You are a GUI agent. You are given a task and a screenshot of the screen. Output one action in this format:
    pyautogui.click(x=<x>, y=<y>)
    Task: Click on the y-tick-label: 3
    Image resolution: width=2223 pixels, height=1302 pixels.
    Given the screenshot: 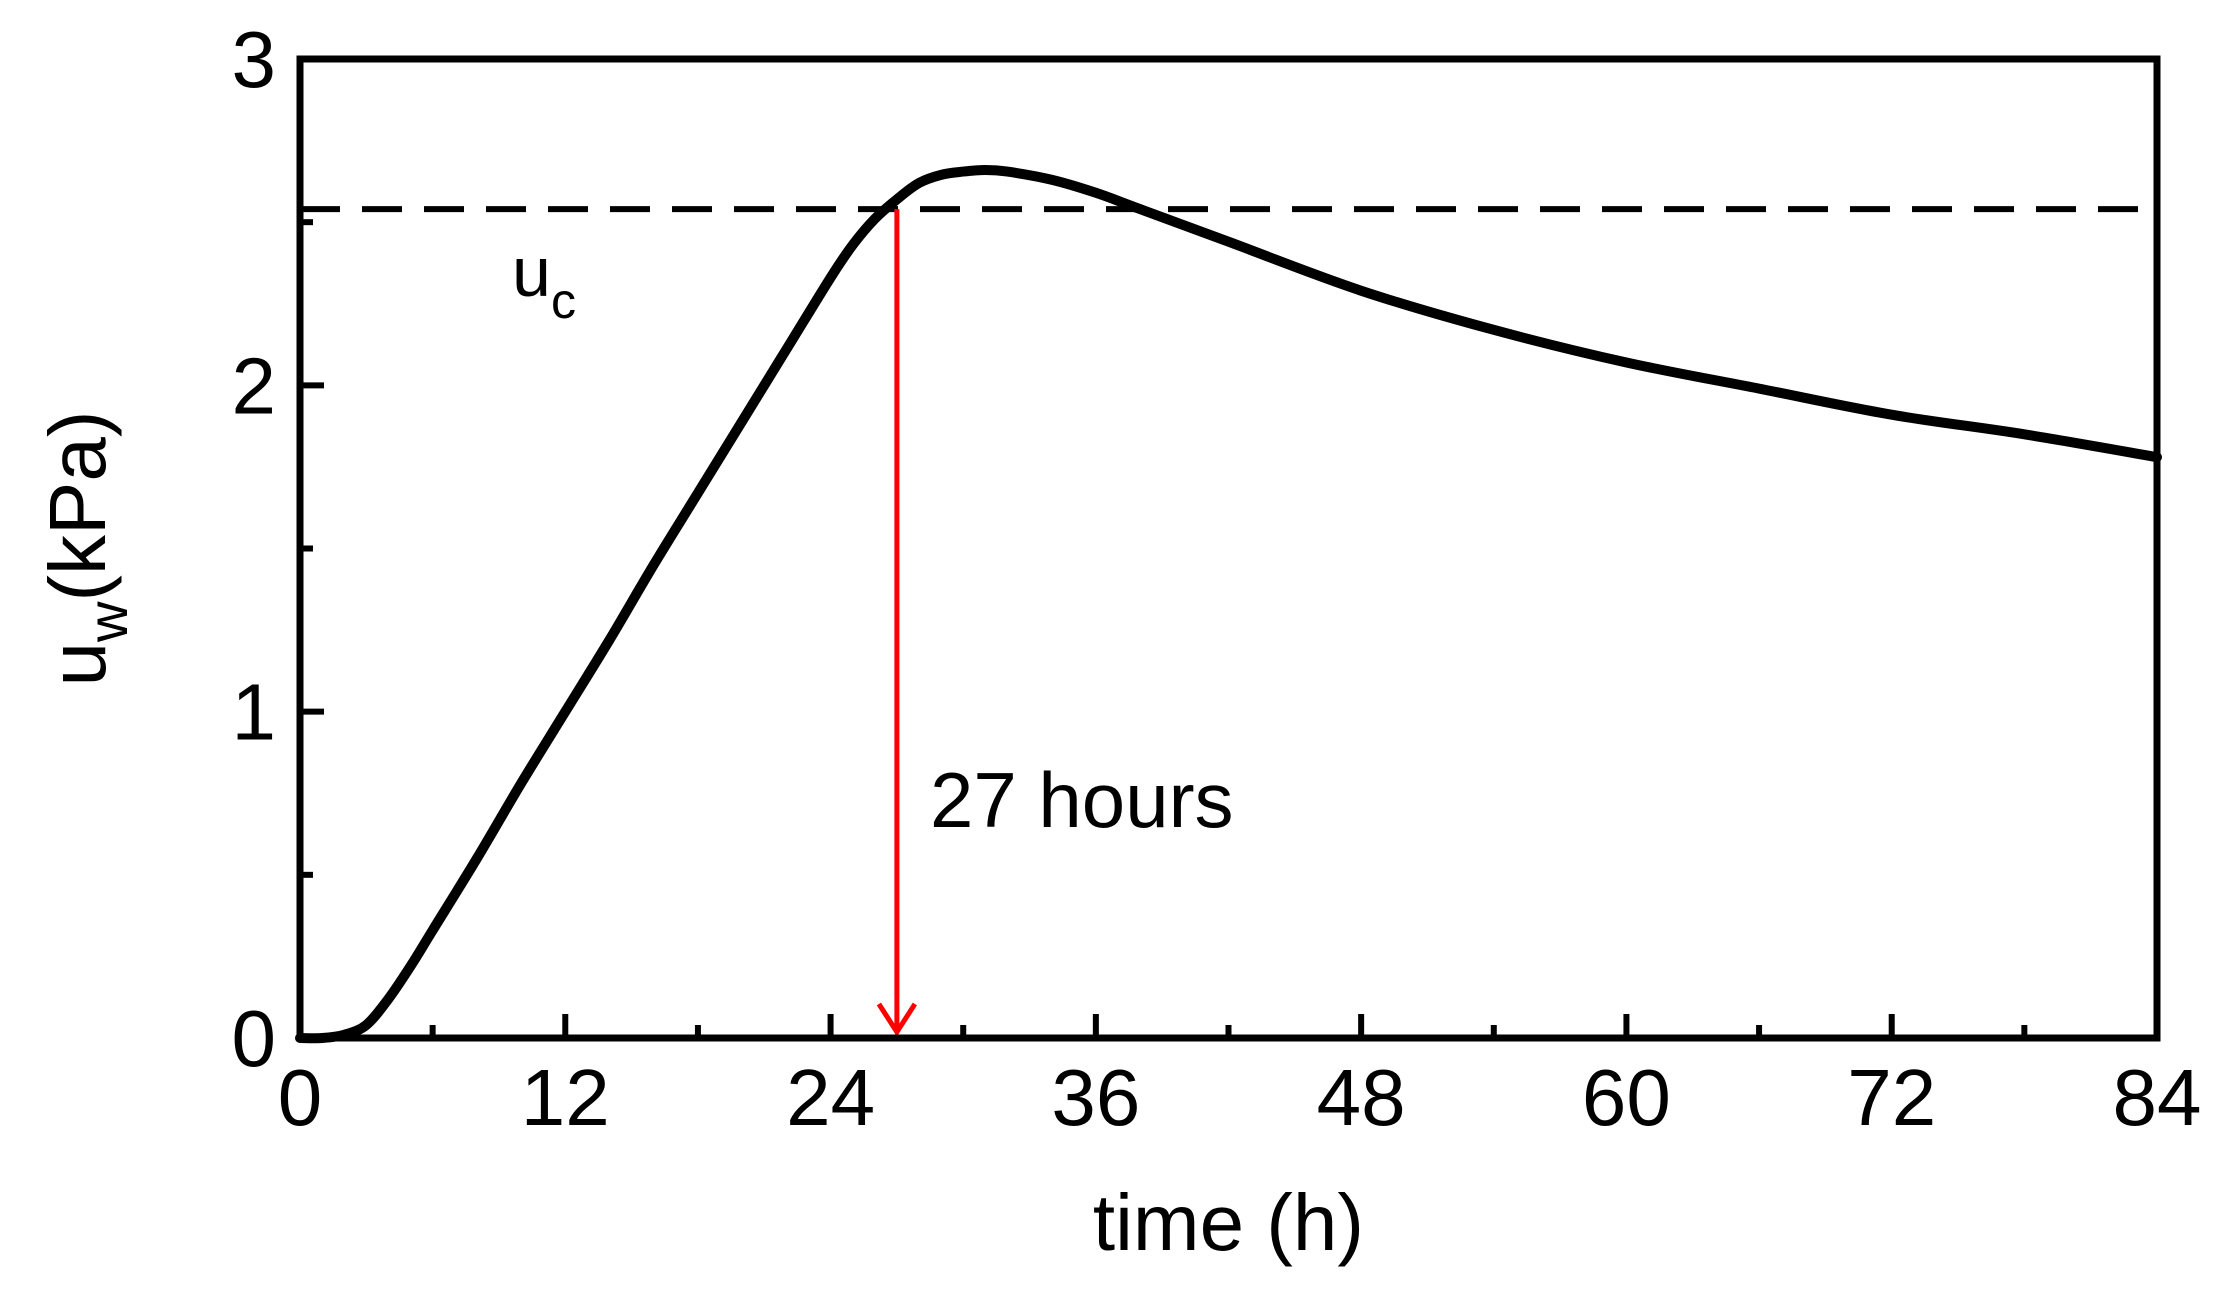 What is the action you would take?
    pyautogui.click(x=254, y=59)
    